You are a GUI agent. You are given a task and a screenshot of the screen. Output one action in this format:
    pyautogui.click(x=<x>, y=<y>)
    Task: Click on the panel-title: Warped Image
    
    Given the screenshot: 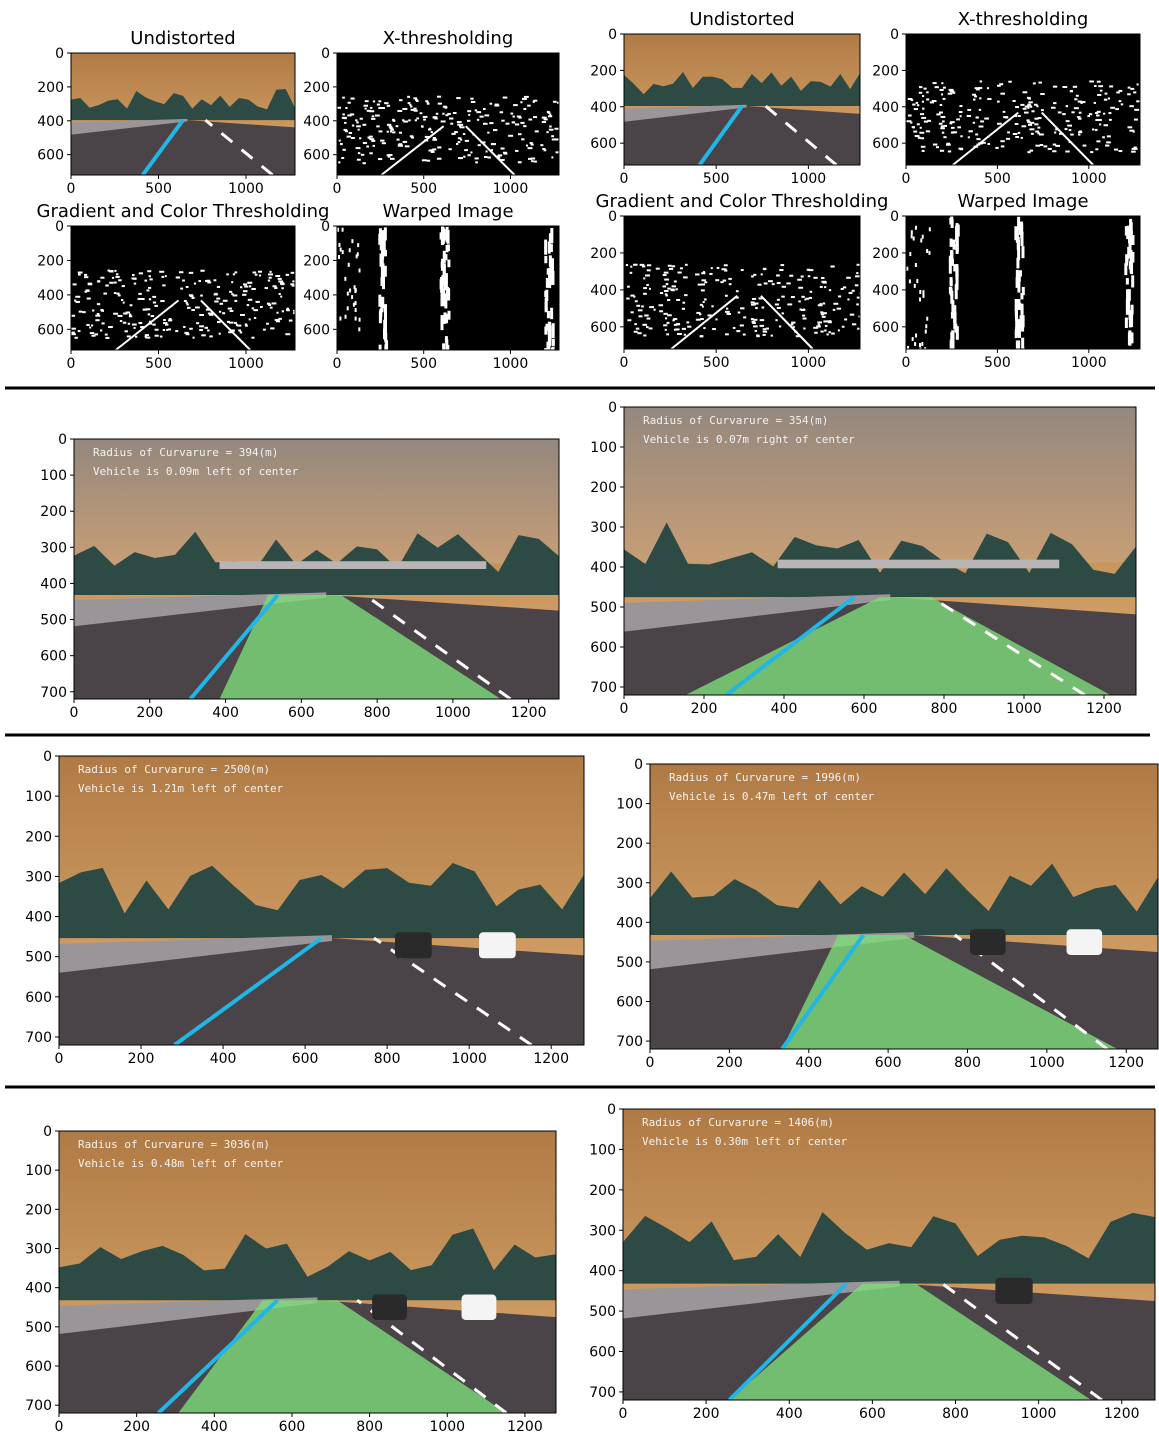 What is the action you would take?
    pyautogui.click(x=1022, y=201)
    